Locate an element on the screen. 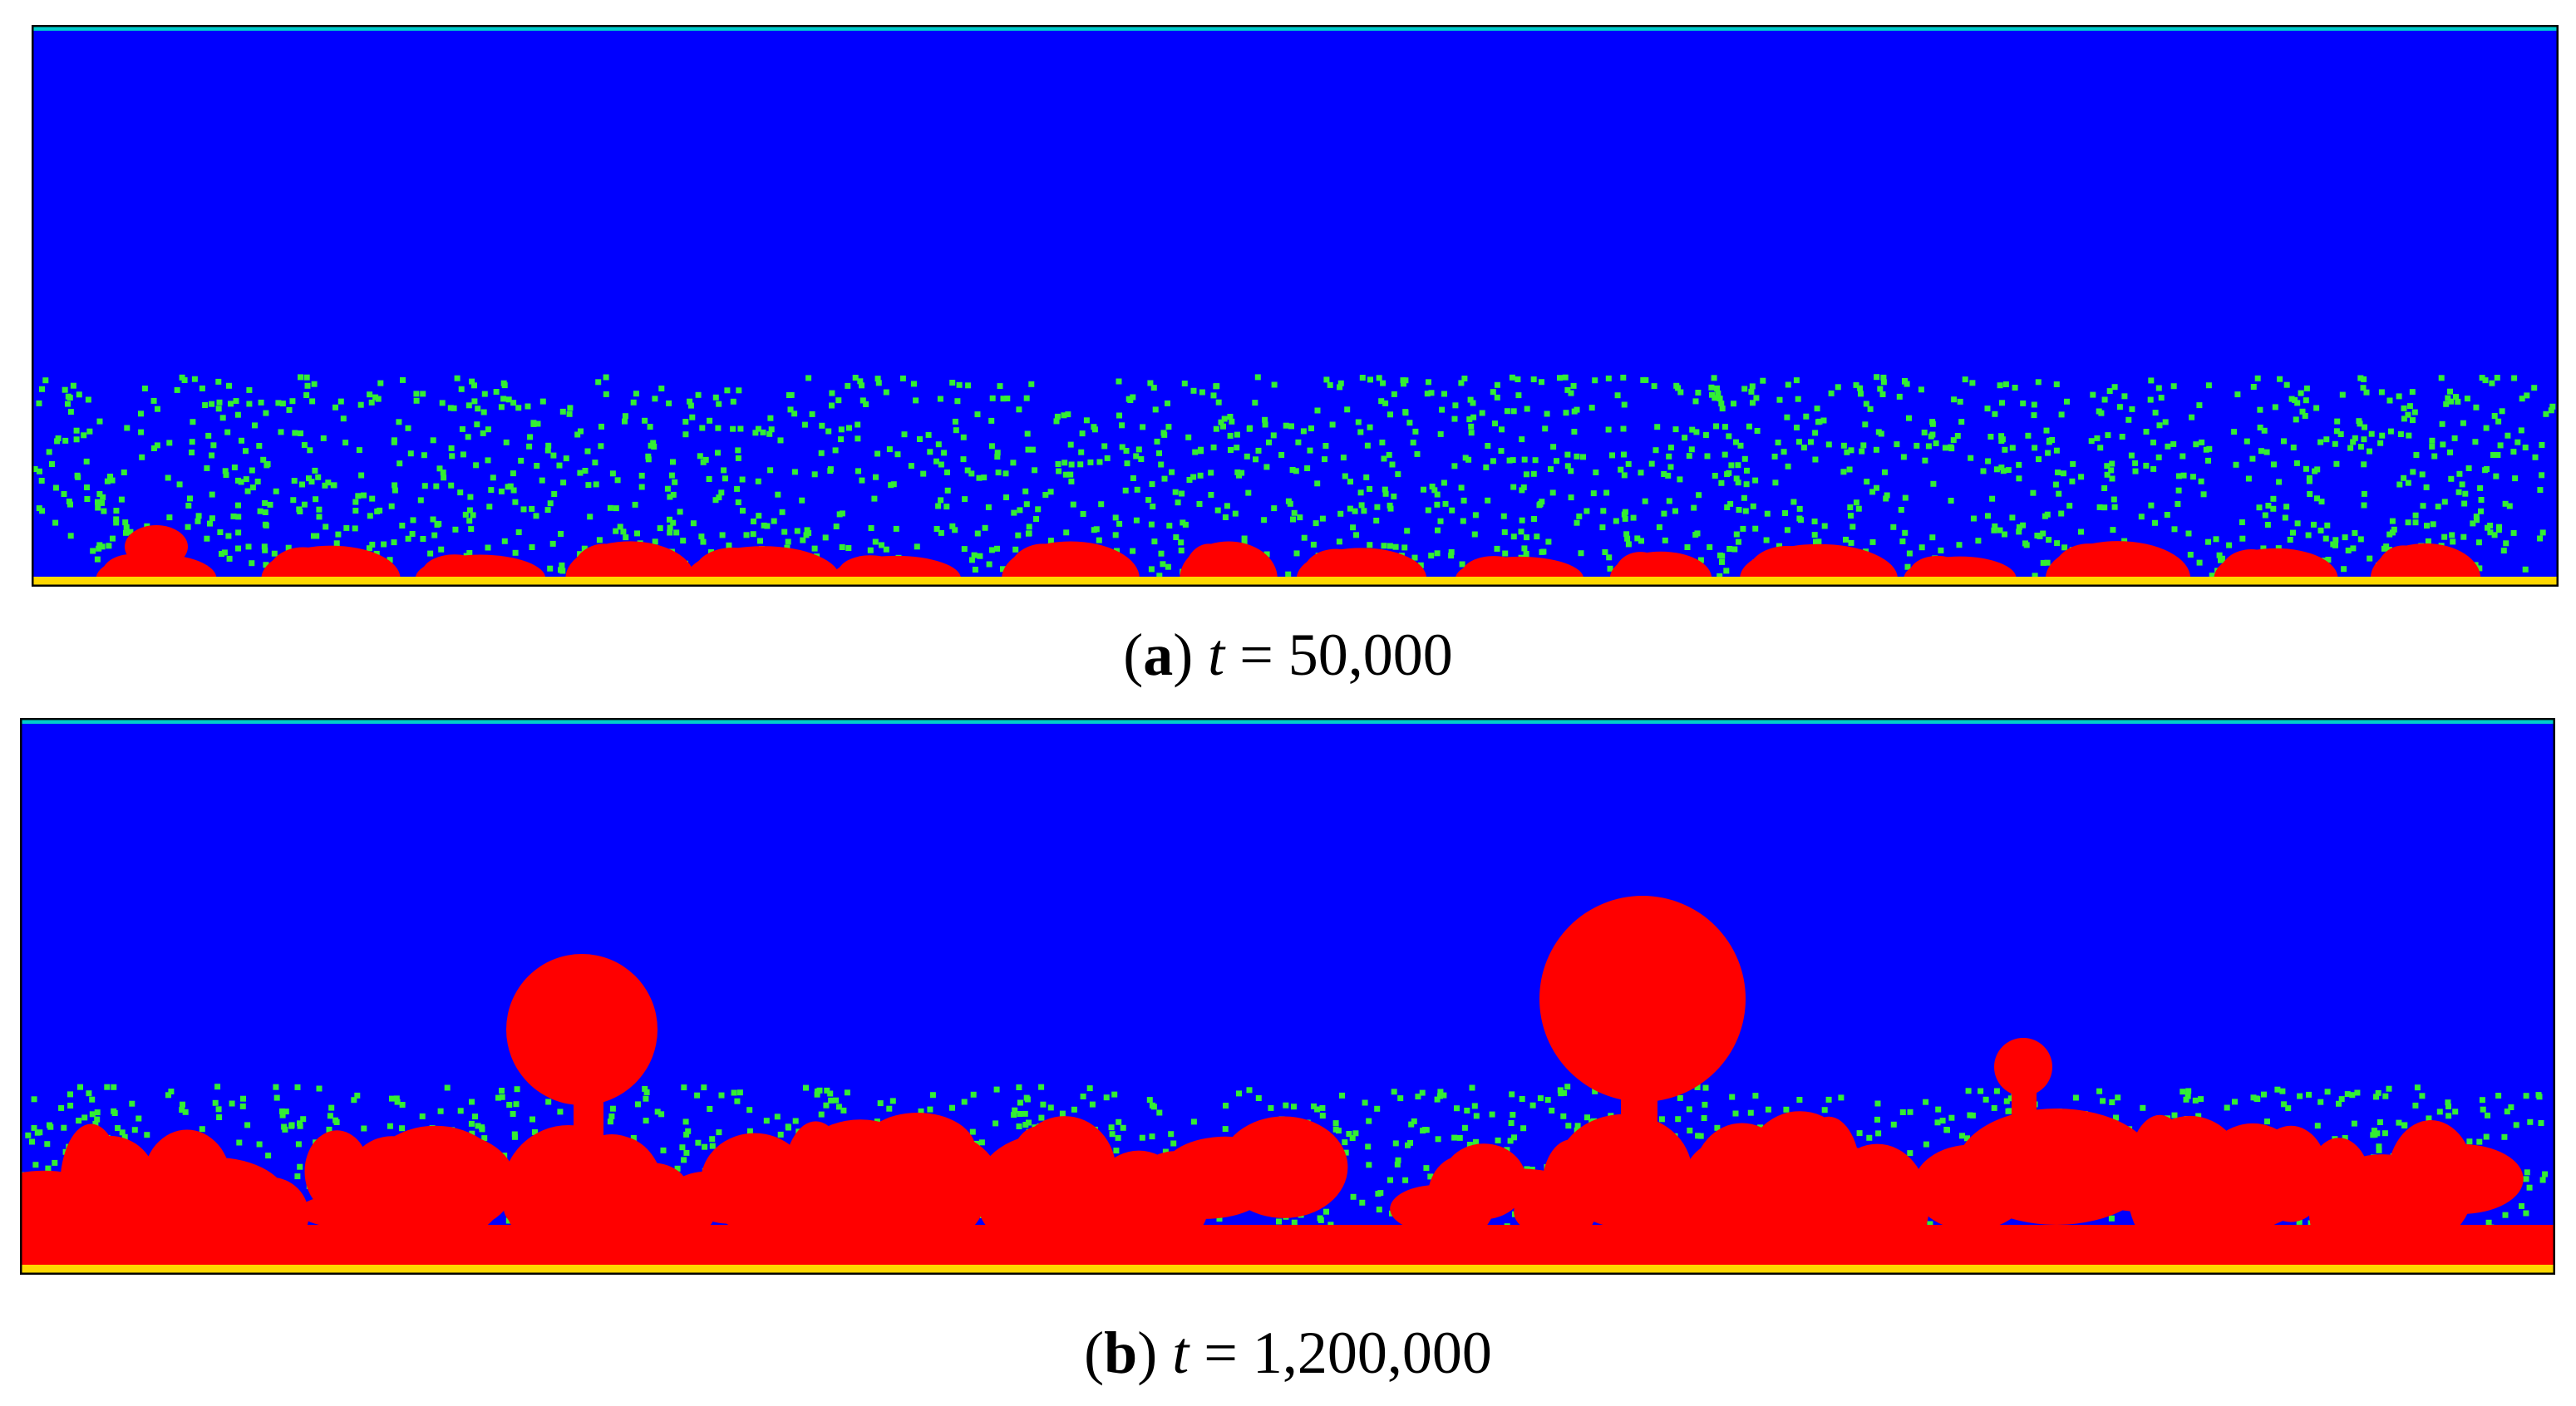  liquid-blob is located at coordinates (917, 1150).